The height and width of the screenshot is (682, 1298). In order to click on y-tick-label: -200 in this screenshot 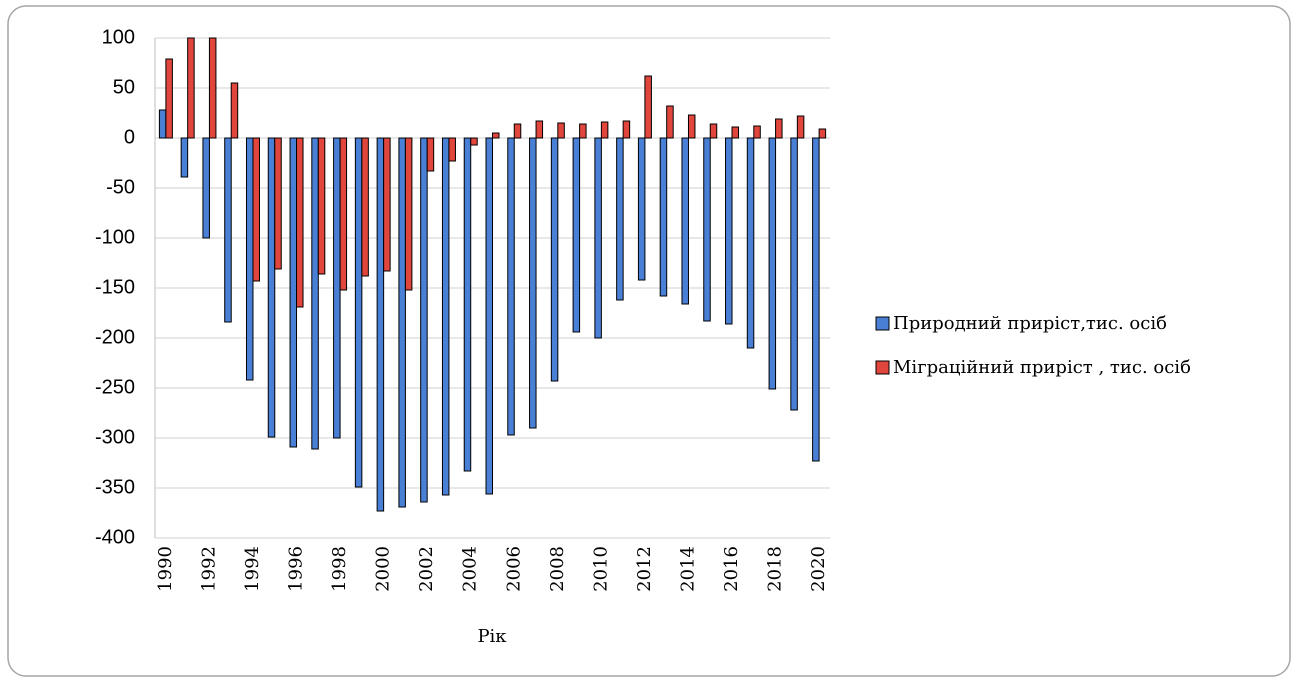, I will do `click(115, 337)`.